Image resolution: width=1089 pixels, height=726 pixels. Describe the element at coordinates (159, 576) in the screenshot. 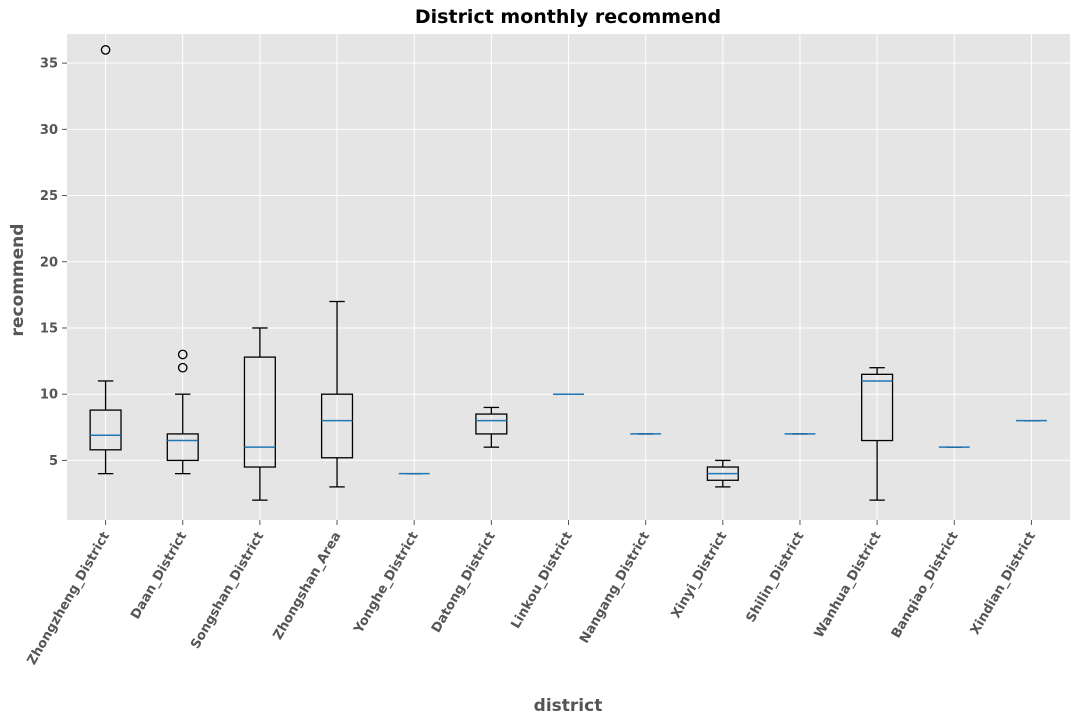

I see `x-tick-label: Daan_District` at that location.